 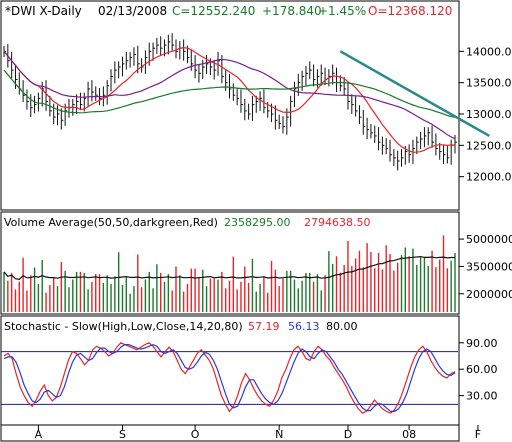 I want to click on sma-green-line, so click(x=229, y=93).